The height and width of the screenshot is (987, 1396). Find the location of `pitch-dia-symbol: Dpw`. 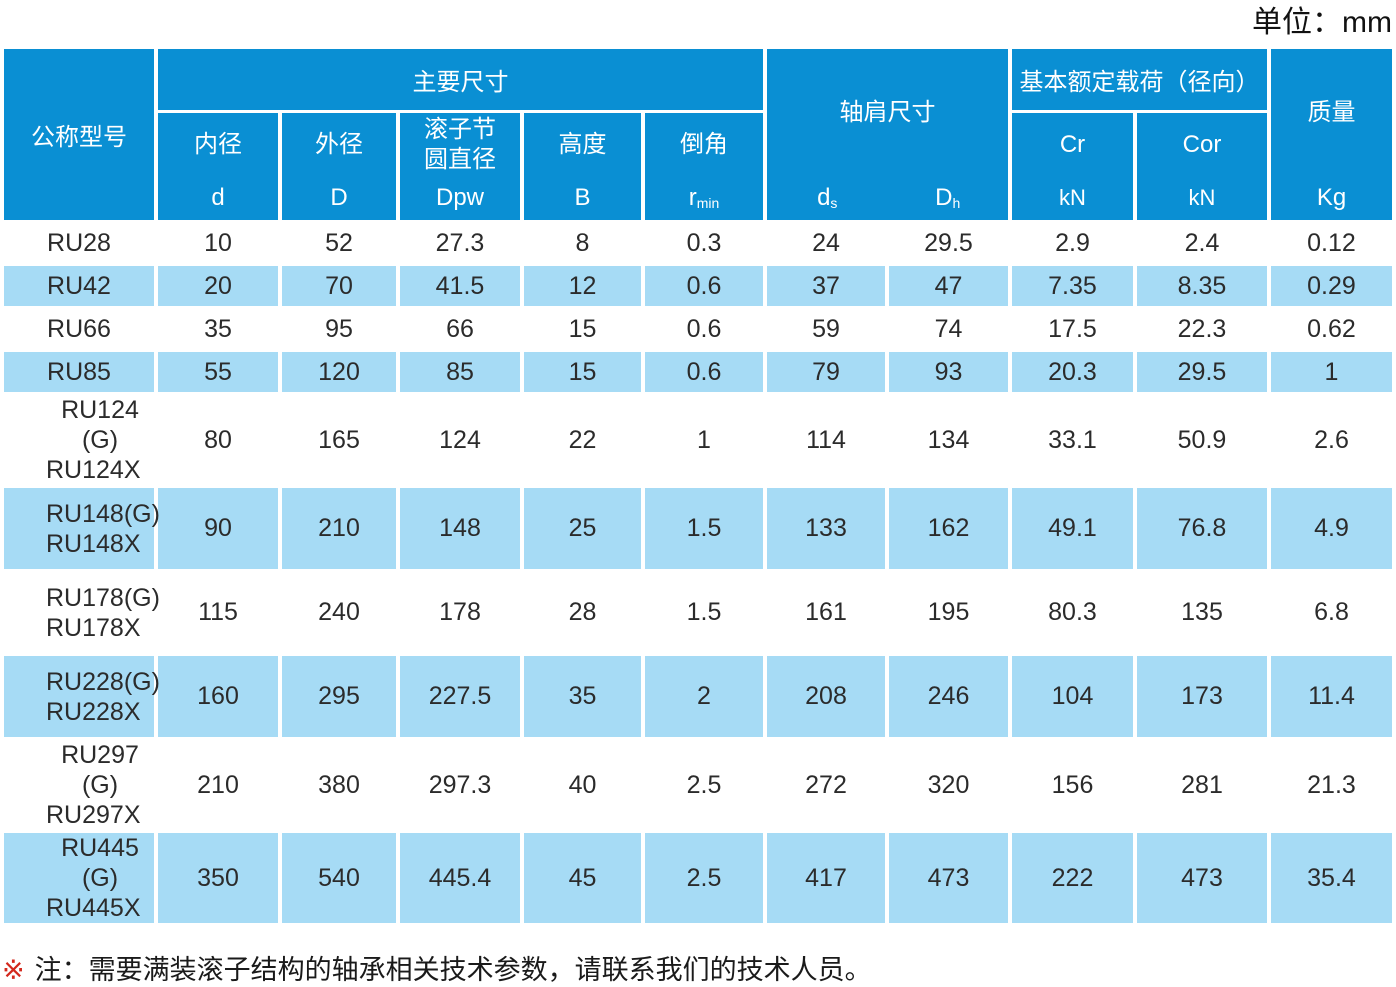

pitch-dia-symbol: Dpw is located at coordinates (459, 197).